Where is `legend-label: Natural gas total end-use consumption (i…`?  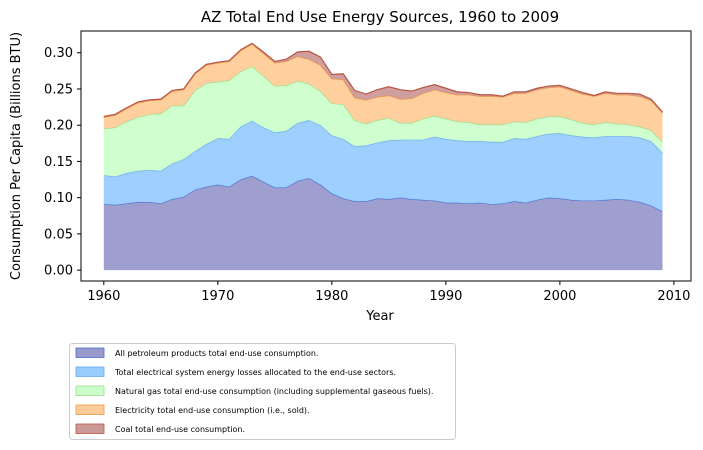
legend-label: Natural gas total end-use consumption (i… is located at coordinates (274, 391).